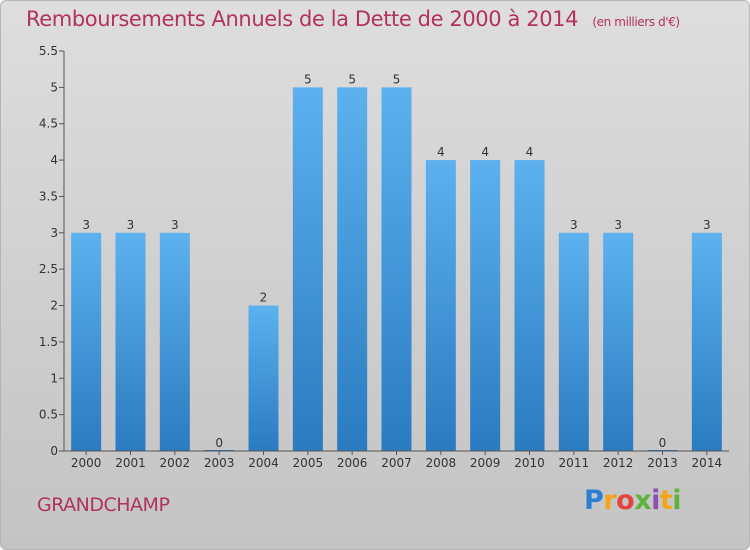 The height and width of the screenshot is (550, 750). Describe the element at coordinates (175, 463) in the screenshot. I see `x-tick-label: 2002` at that location.